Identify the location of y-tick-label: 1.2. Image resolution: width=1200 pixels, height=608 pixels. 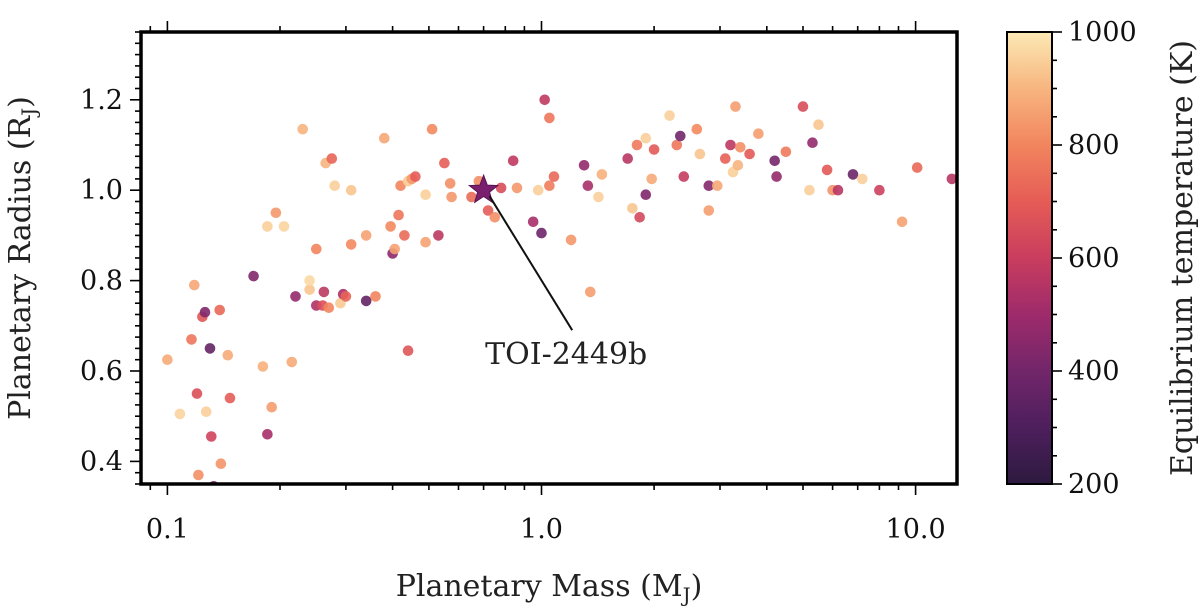
(101, 100).